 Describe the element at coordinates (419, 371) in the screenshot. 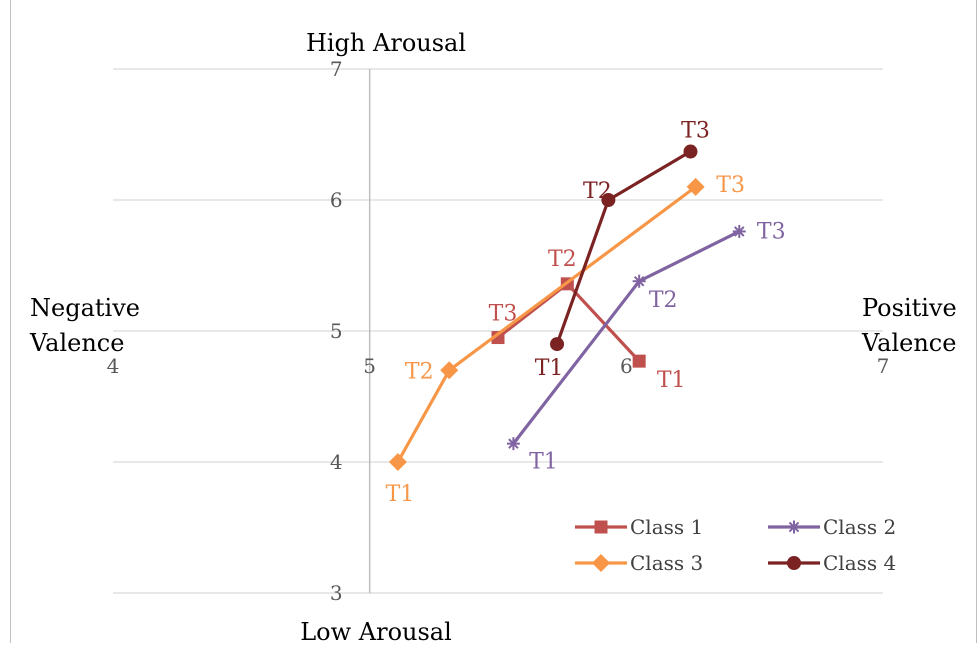

I see `data-label-class3-t2: T2` at that location.